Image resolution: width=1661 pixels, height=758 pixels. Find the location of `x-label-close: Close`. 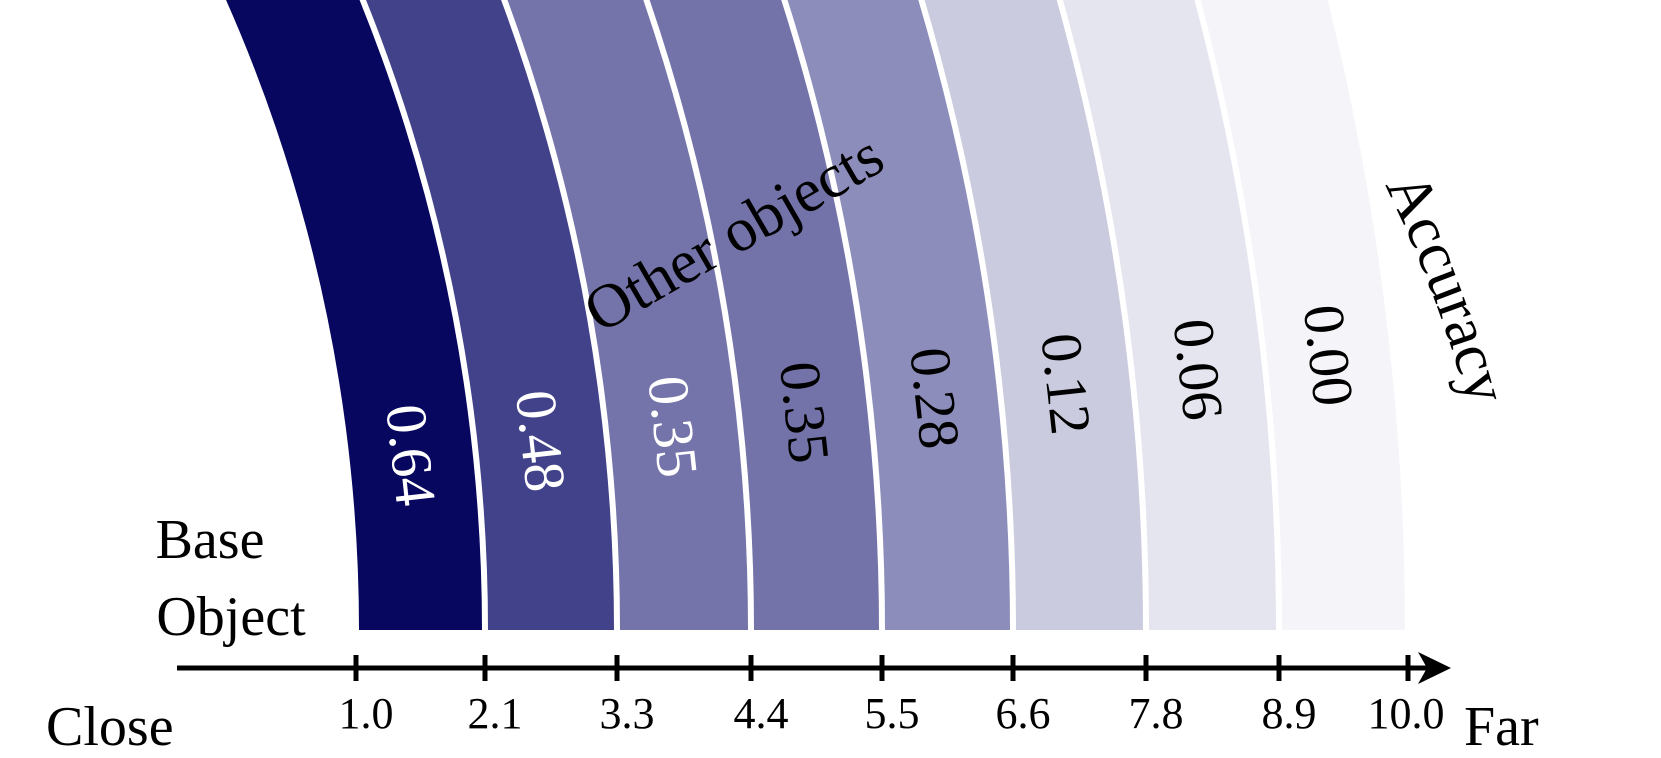

x-label-close: Close is located at coordinates (110, 727).